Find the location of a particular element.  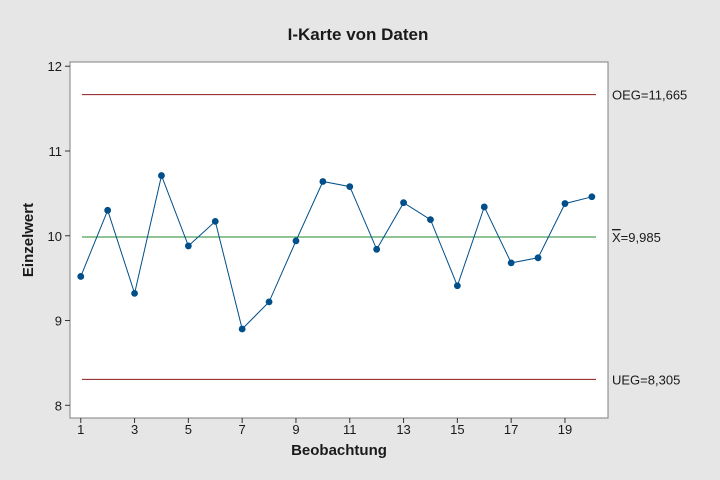

x-tick-label: 5 is located at coordinates (188, 429).